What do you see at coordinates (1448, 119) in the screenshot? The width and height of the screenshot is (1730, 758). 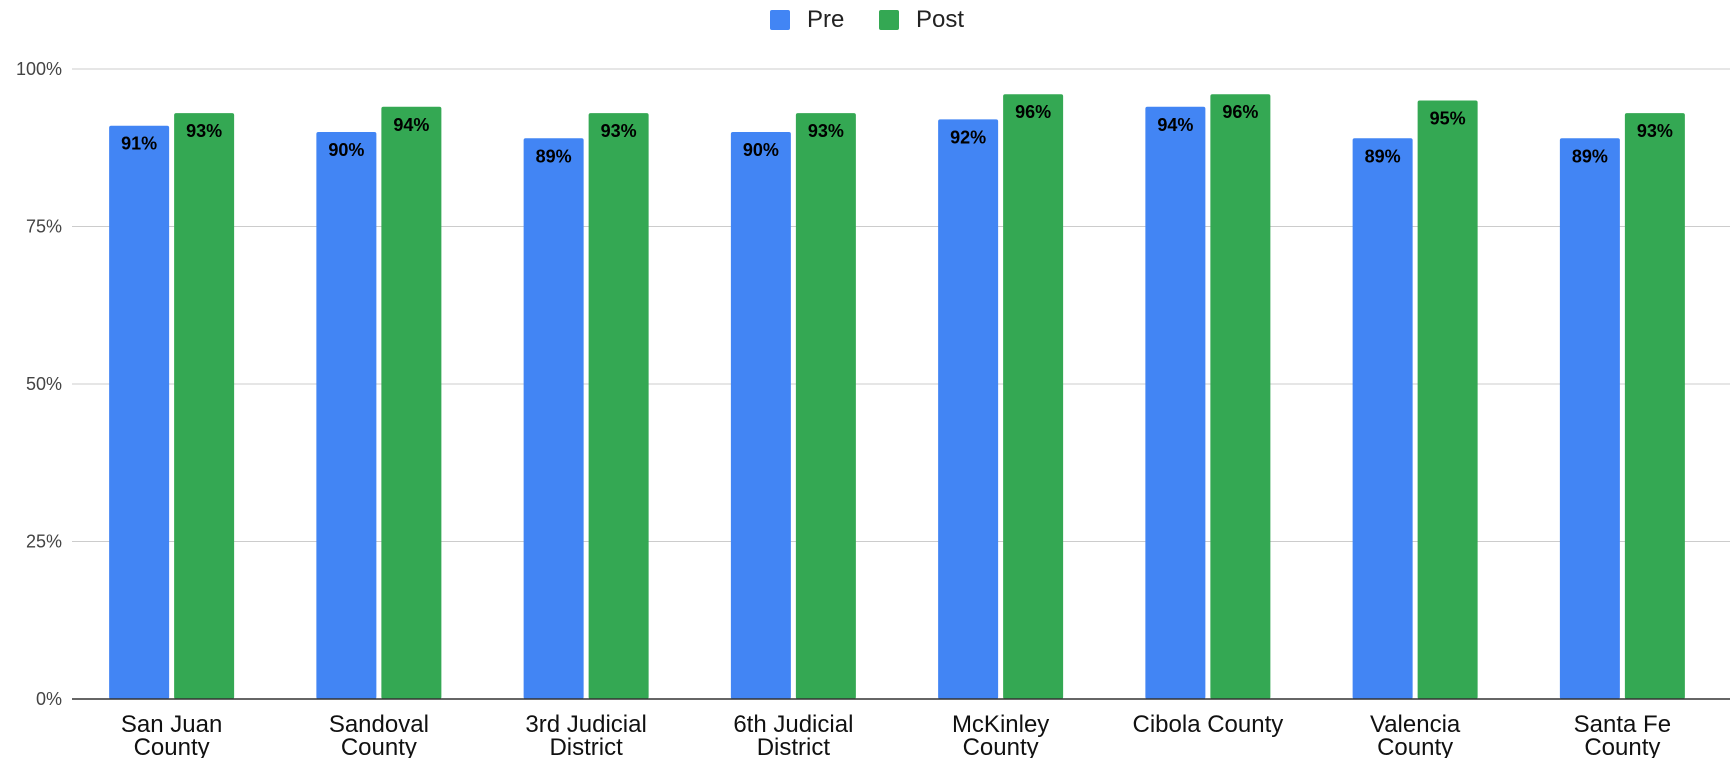 I see `data-label-post: 95%` at bounding box center [1448, 119].